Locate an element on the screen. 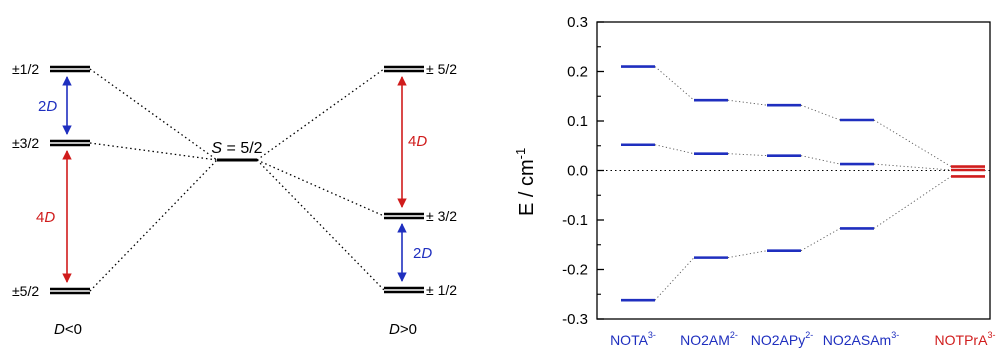 The image size is (1003, 353). left-level-2: ±3/2 is located at coordinates (51, 143).